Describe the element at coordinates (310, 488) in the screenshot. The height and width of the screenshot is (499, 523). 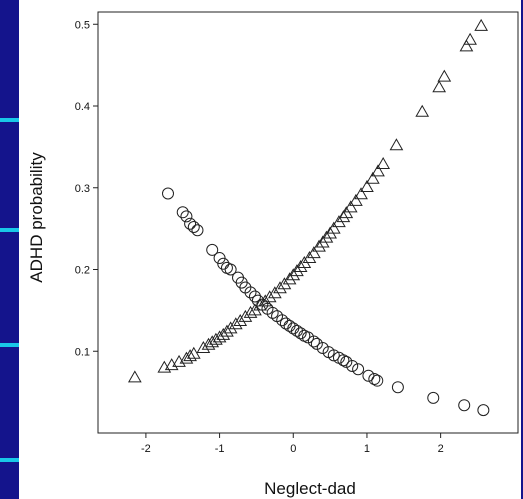
I see `x-axis-title: Neglect-dad` at that location.